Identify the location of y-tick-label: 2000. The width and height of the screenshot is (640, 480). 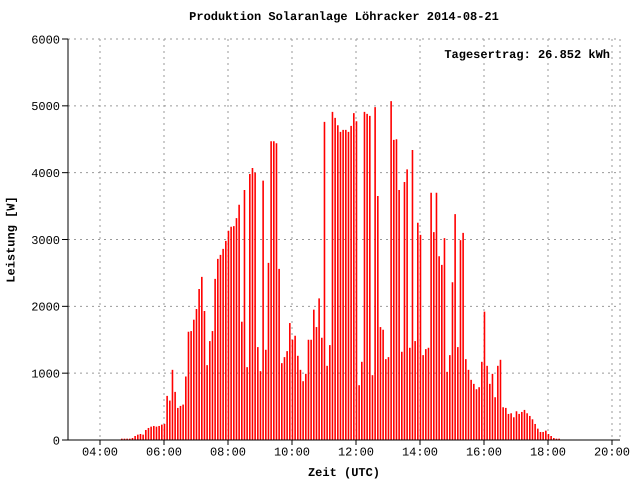
(45, 307).